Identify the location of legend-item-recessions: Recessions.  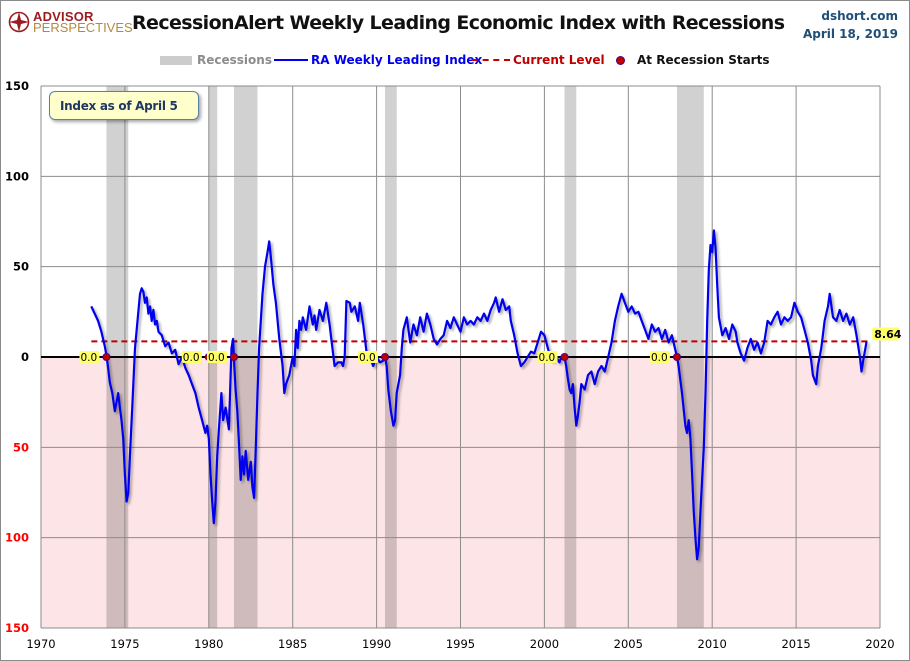
(216, 60).